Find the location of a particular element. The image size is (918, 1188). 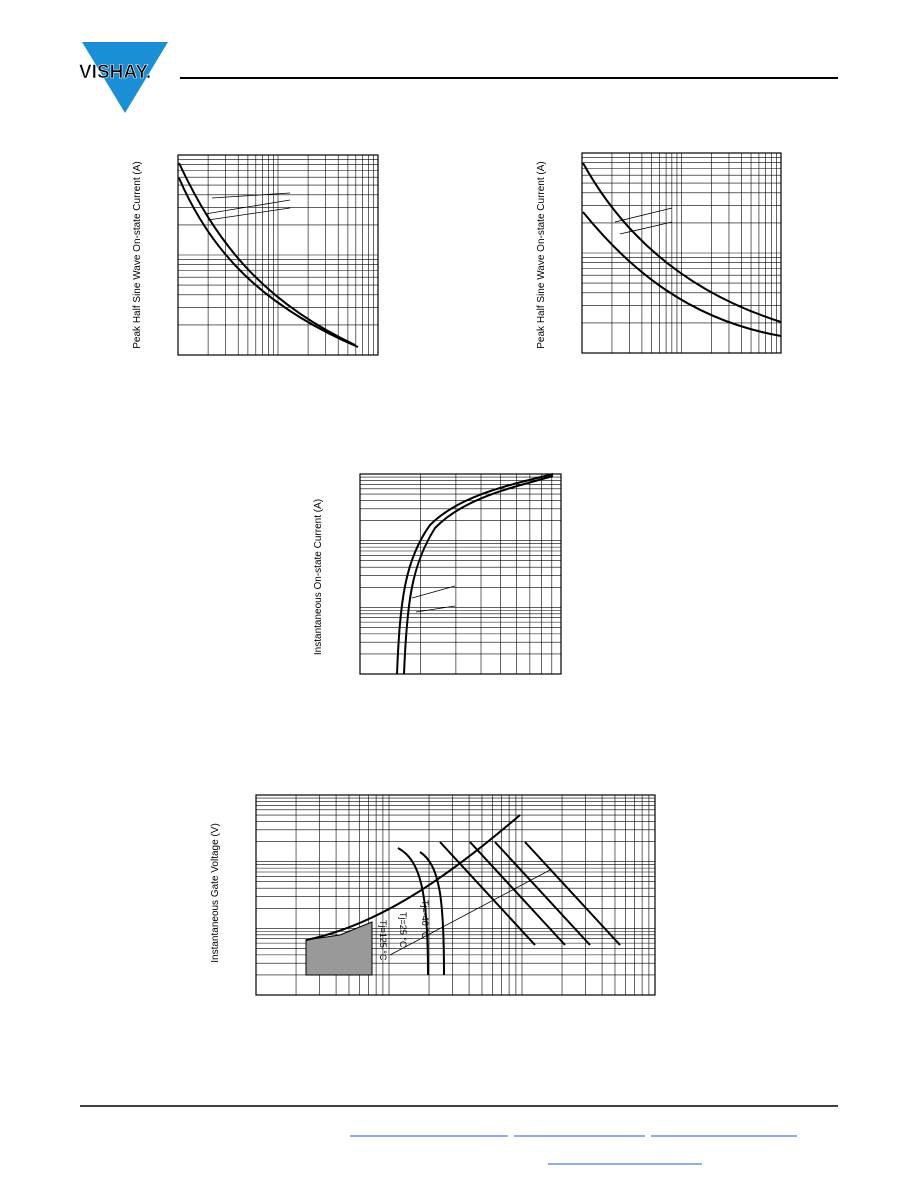

line is located at coordinates (470, 912).